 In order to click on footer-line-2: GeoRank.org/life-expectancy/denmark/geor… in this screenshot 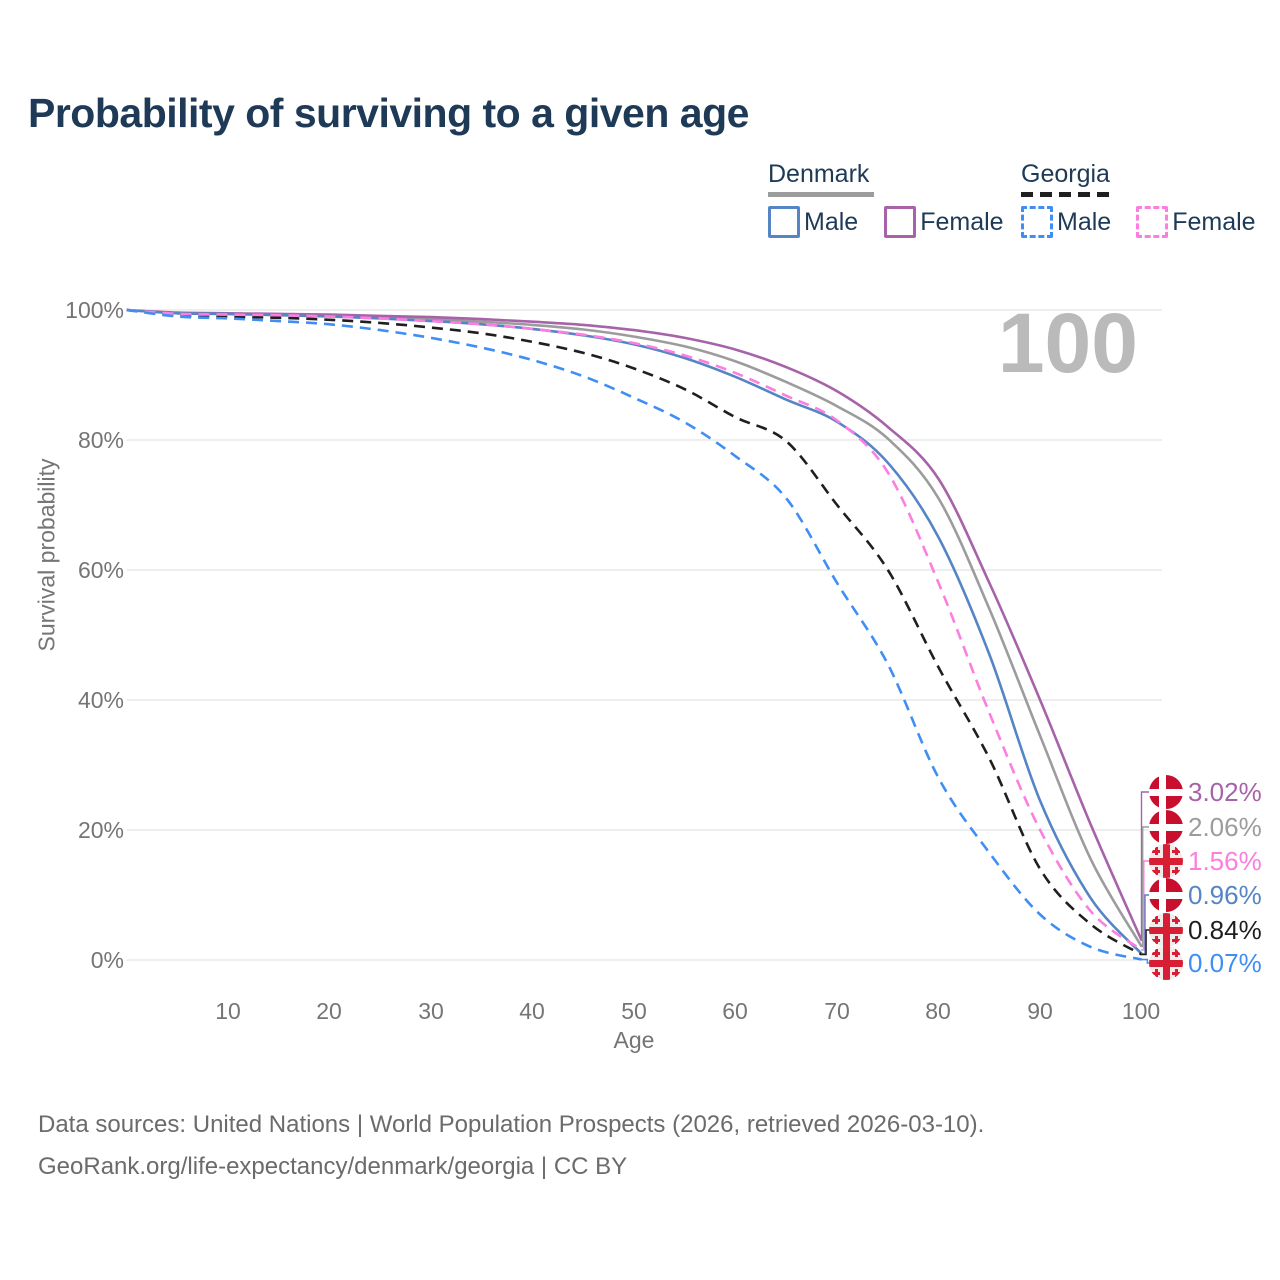, I will do `click(333, 1166)`.